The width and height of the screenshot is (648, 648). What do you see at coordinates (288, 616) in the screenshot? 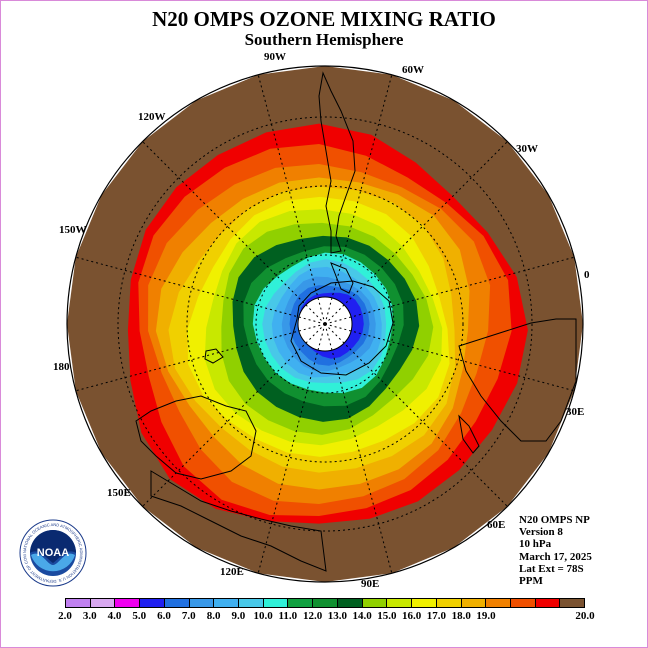
I see `colorbar-tick-label: 11.0` at bounding box center [288, 616].